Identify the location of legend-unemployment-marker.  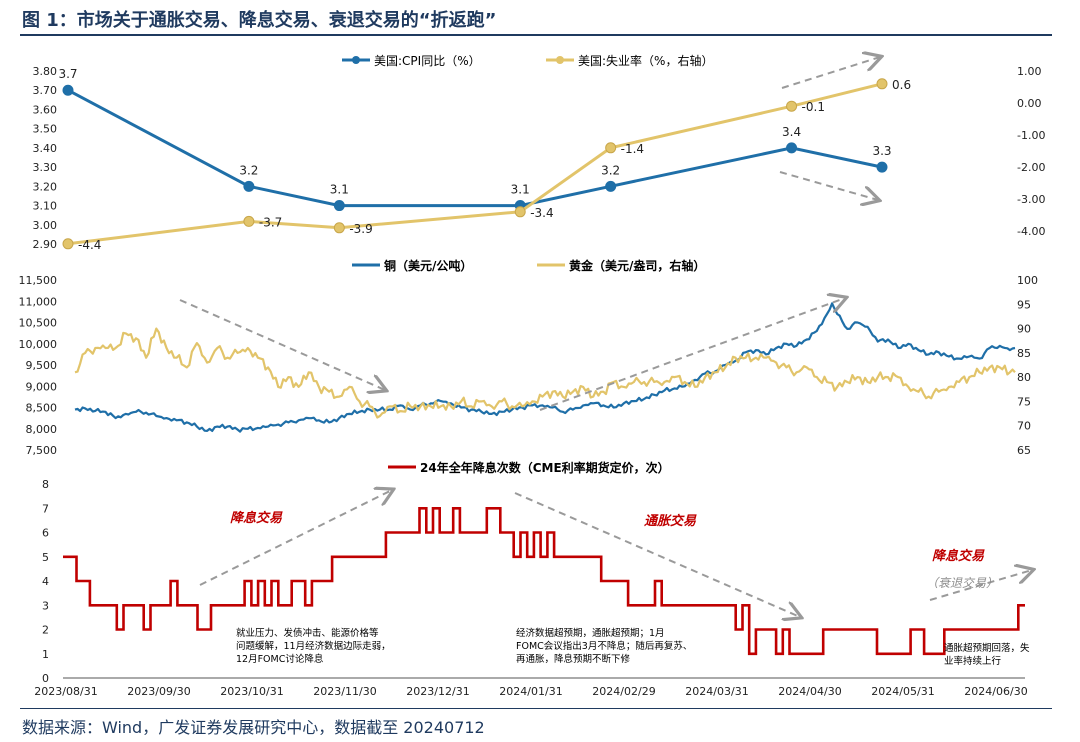
(560, 60).